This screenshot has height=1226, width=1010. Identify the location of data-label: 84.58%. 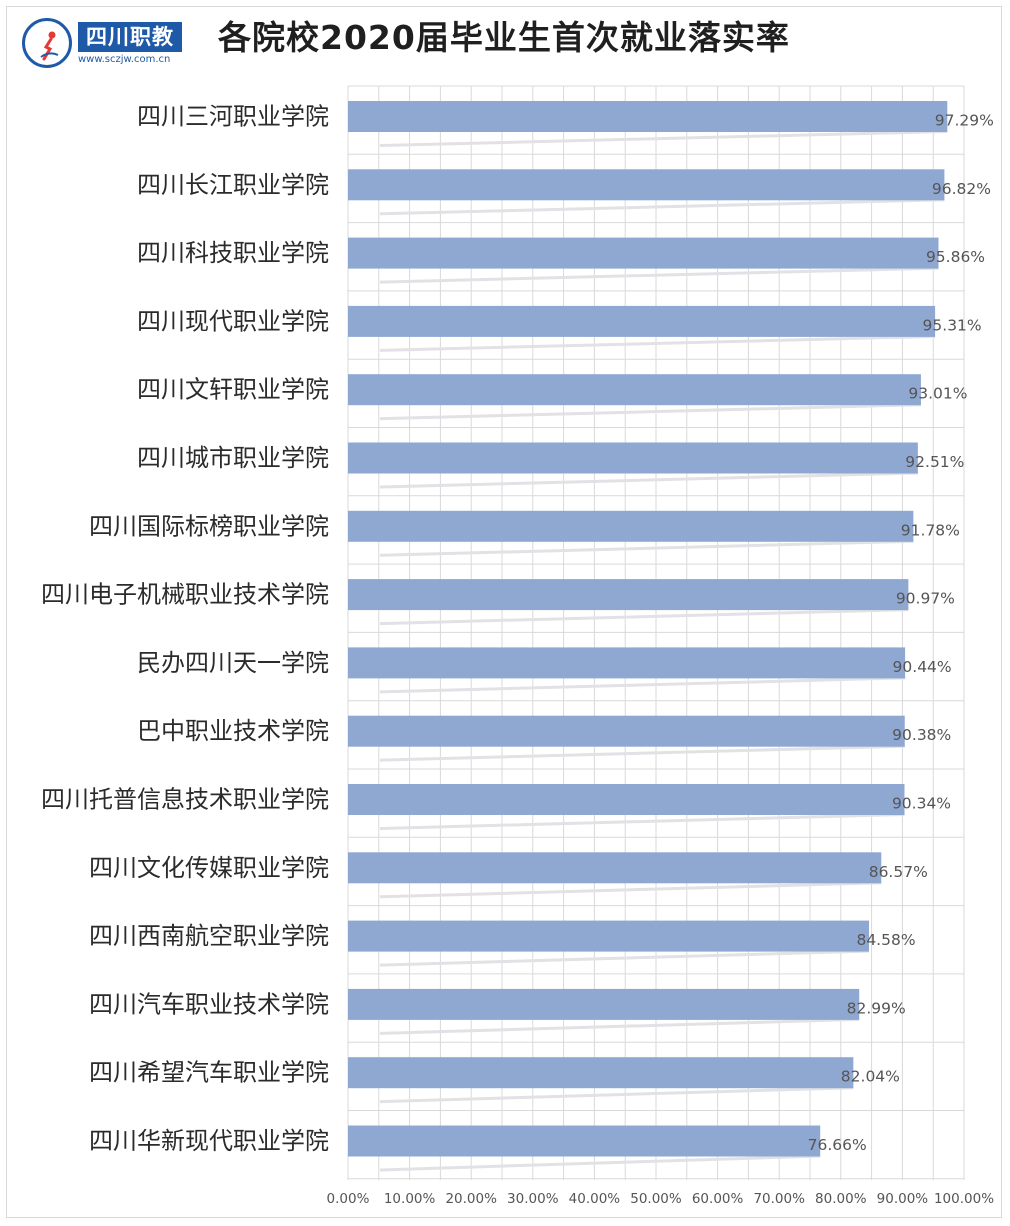
(885, 940).